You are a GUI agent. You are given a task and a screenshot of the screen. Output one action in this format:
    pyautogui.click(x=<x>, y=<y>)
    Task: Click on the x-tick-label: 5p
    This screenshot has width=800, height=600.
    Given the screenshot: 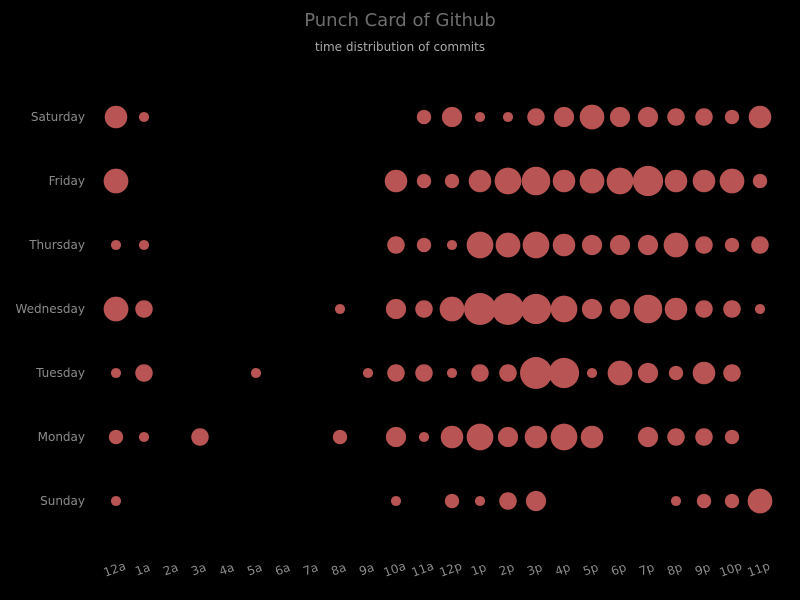 What is the action you would take?
    pyautogui.click(x=590, y=569)
    